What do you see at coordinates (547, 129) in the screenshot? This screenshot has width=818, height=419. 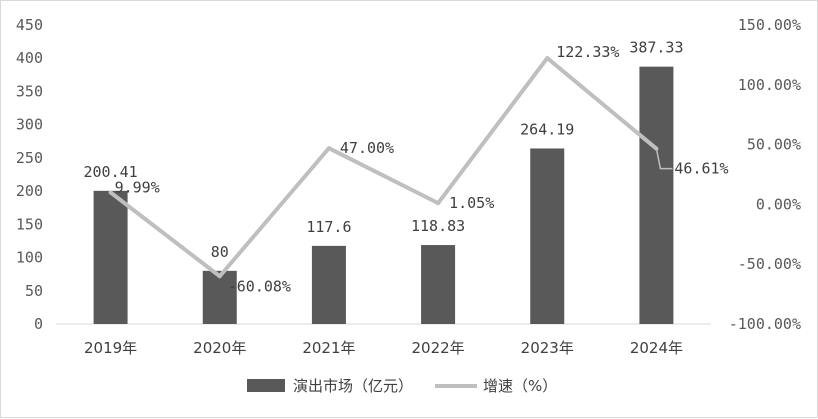 I see `bar-data-label: 264.19` at bounding box center [547, 129].